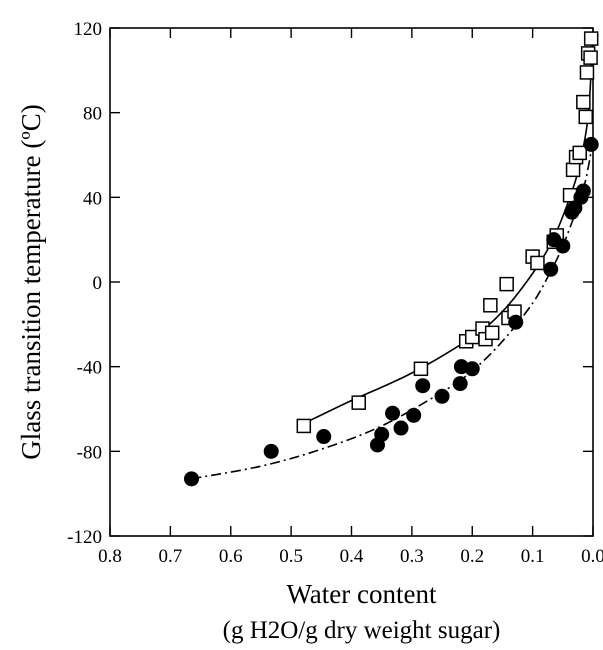 This screenshot has width=603, height=650. Describe the element at coordinates (412, 556) in the screenshot. I see `x-tick-label: 0.3` at that location.